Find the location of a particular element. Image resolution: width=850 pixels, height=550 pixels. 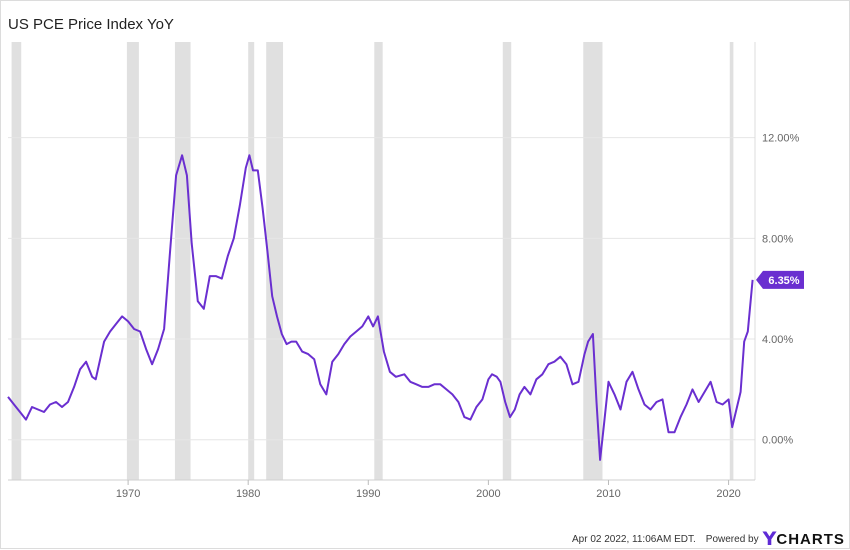

y-tick-label: 12.00% is located at coordinates (781, 139).